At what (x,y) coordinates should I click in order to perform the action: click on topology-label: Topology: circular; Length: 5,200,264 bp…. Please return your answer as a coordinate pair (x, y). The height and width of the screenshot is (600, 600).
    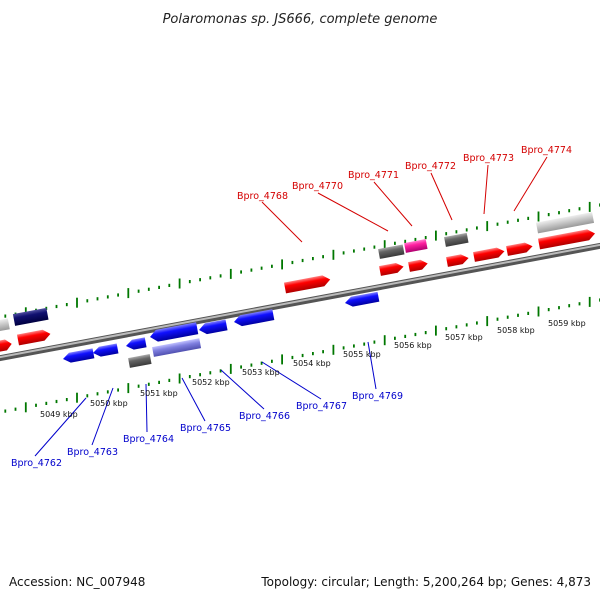
    Looking at the image, I should click on (425, 582).